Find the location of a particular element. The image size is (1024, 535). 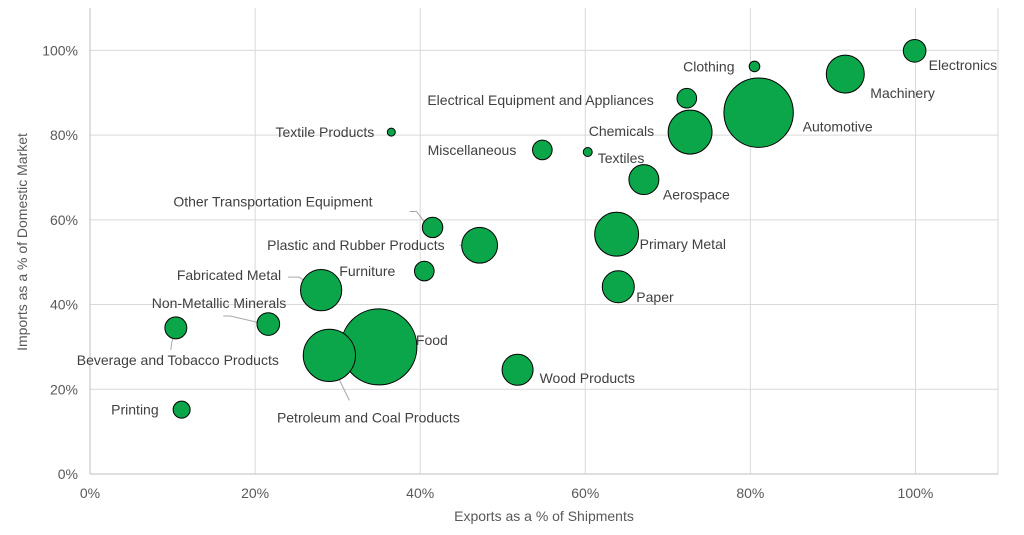

label-clothing: Clothing is located at coordinates (708, 66).